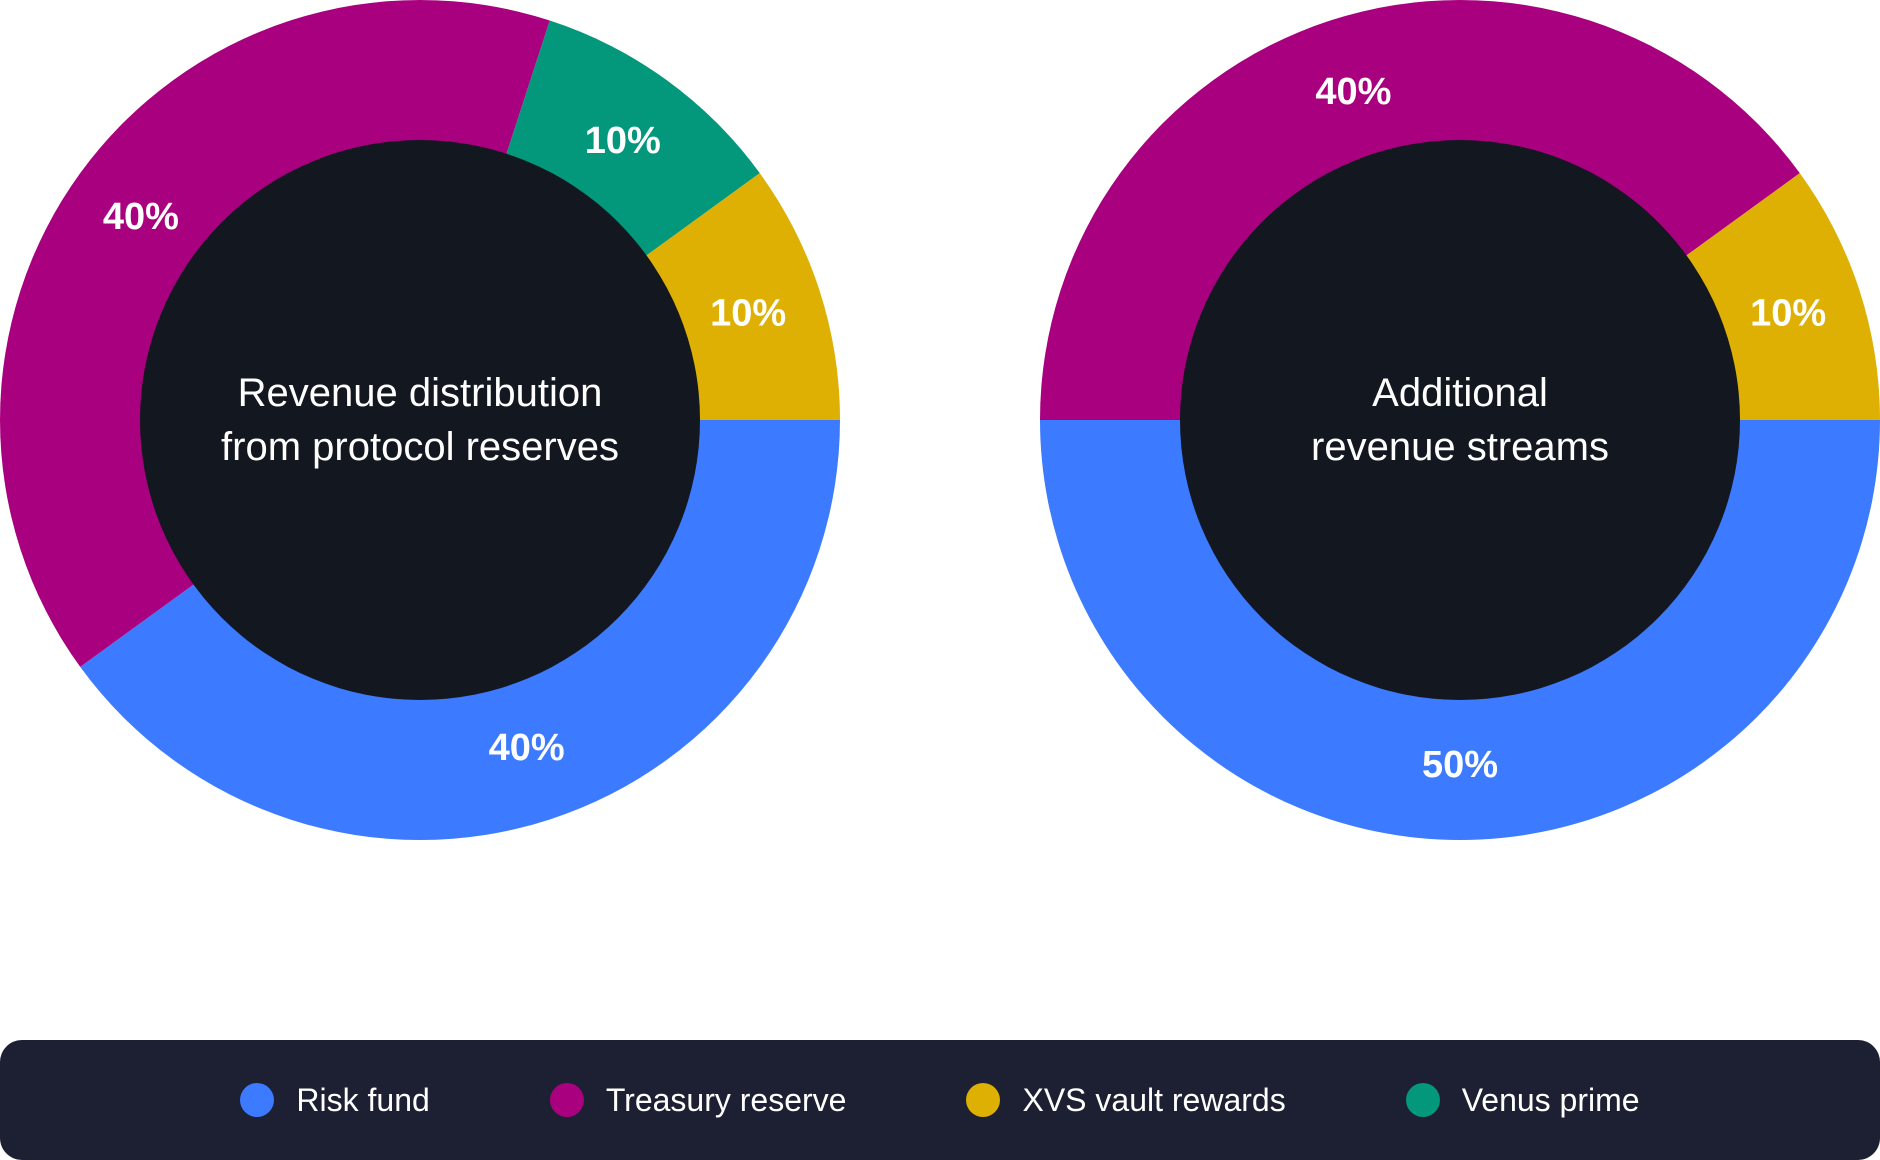 This screenshot has width=1880, height=1160. What do you see at coordinates (1460, 765) in the screenshot?
I see `slice-label-risk-fund: 50%` at bounding box center [1460, 765].